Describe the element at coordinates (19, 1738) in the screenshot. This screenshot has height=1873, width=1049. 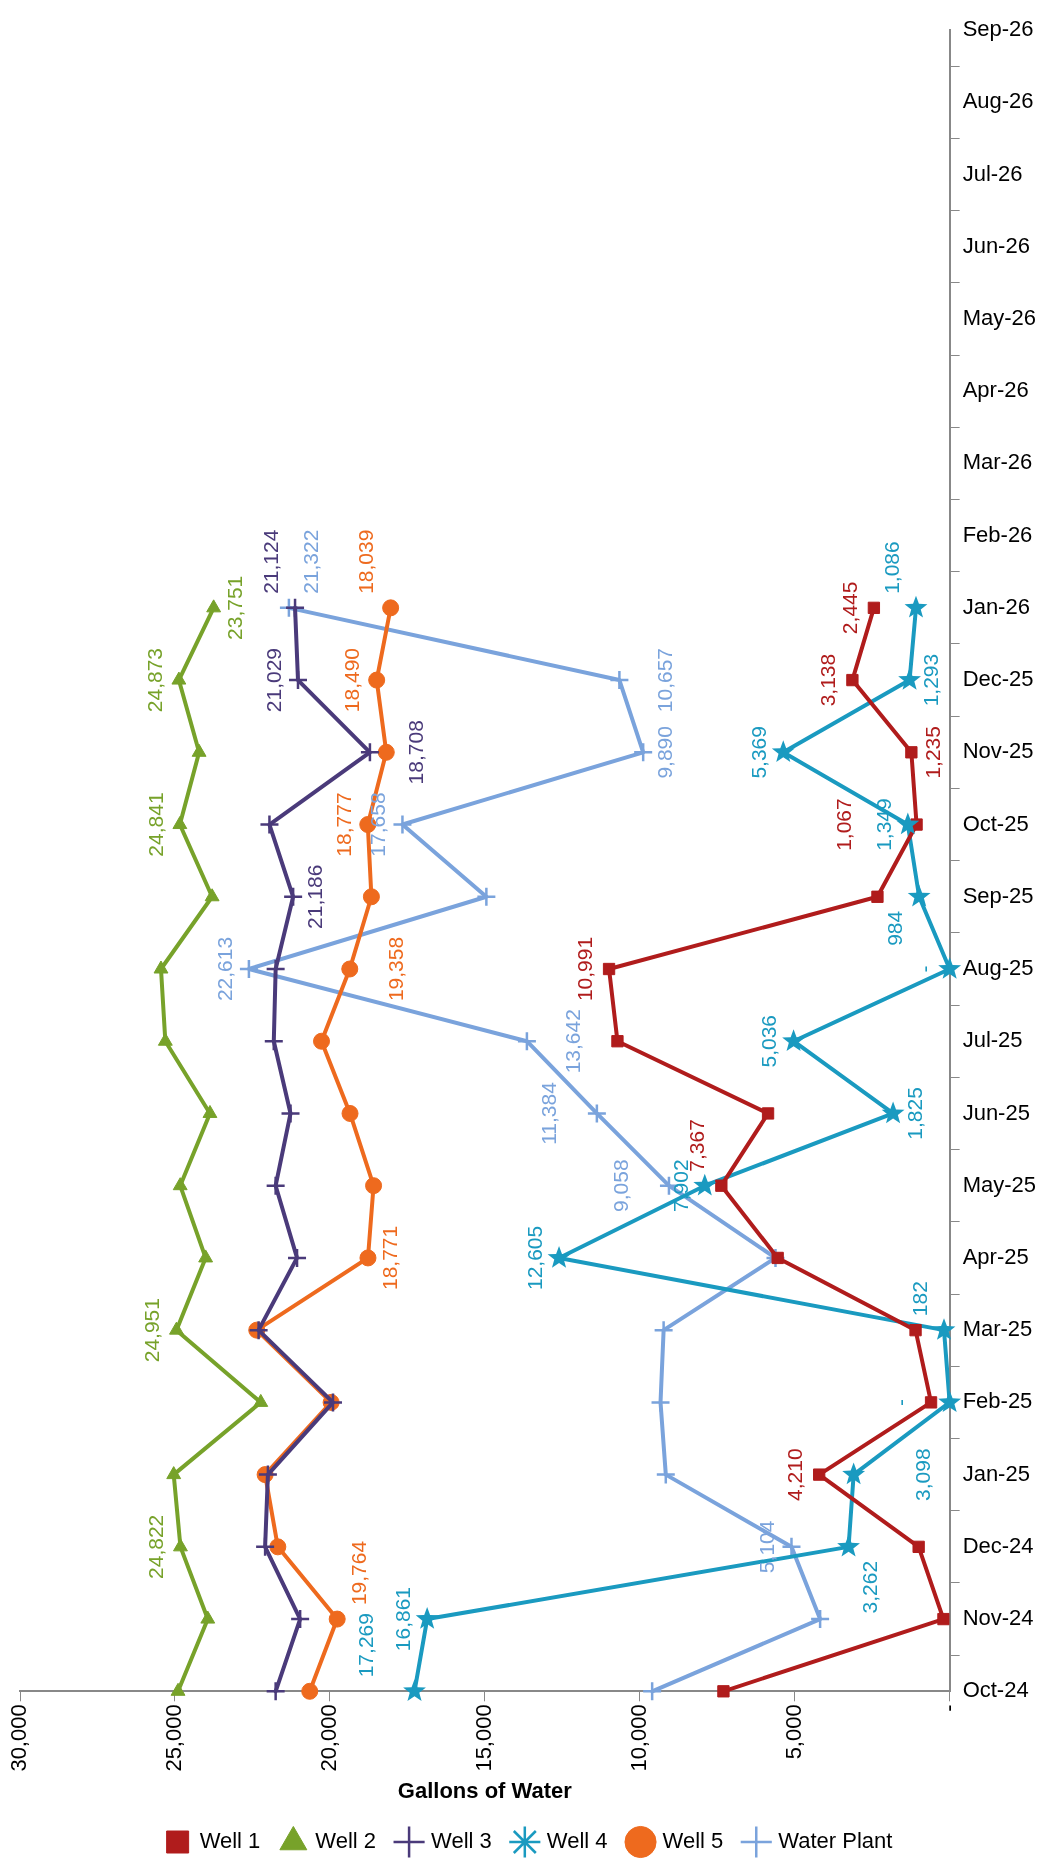
I see `x-tick-label: 30,000` at that location.